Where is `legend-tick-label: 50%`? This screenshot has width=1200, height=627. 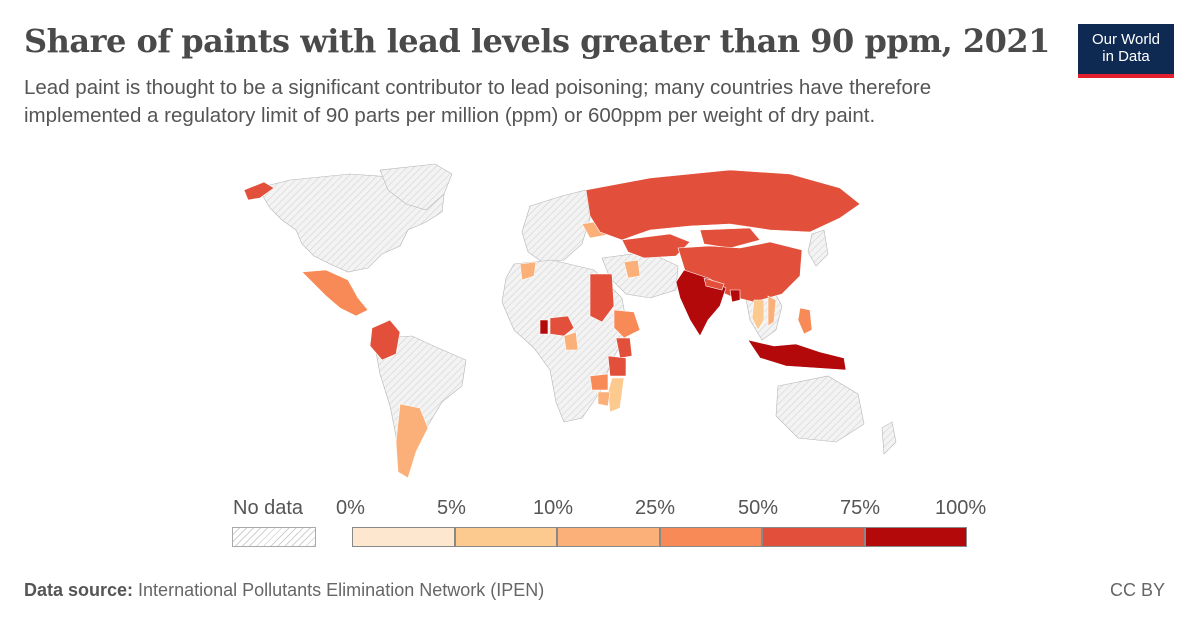 legend-tick-label: 50% is located at coordinates (758, 508).